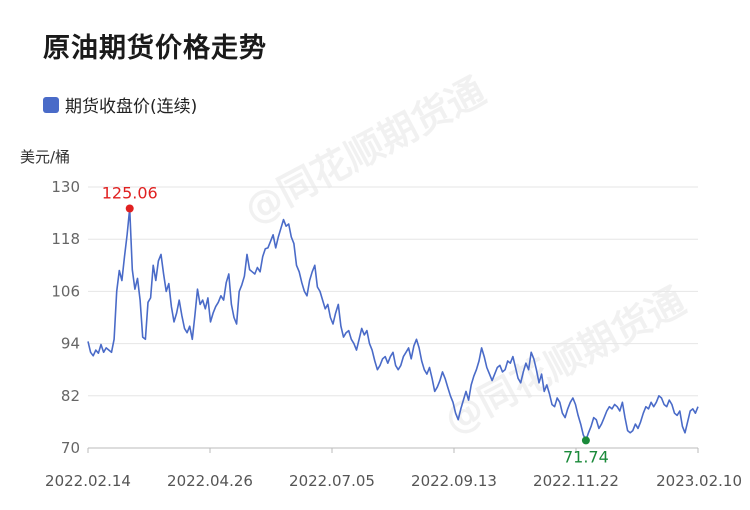 The width and height of the screenshot is (750, 510). What do you see at coordinates (332, 481) in the screenshot?
I see `x-tick-label: 2022.07.05` at bounding box center [332, 481].